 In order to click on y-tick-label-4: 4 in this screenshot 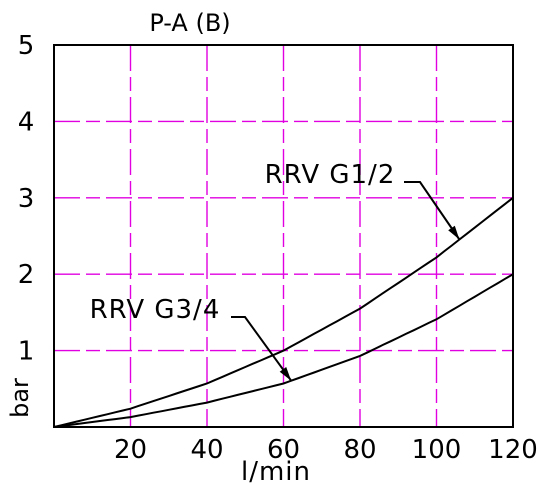, I will do `click(26, 122)`.